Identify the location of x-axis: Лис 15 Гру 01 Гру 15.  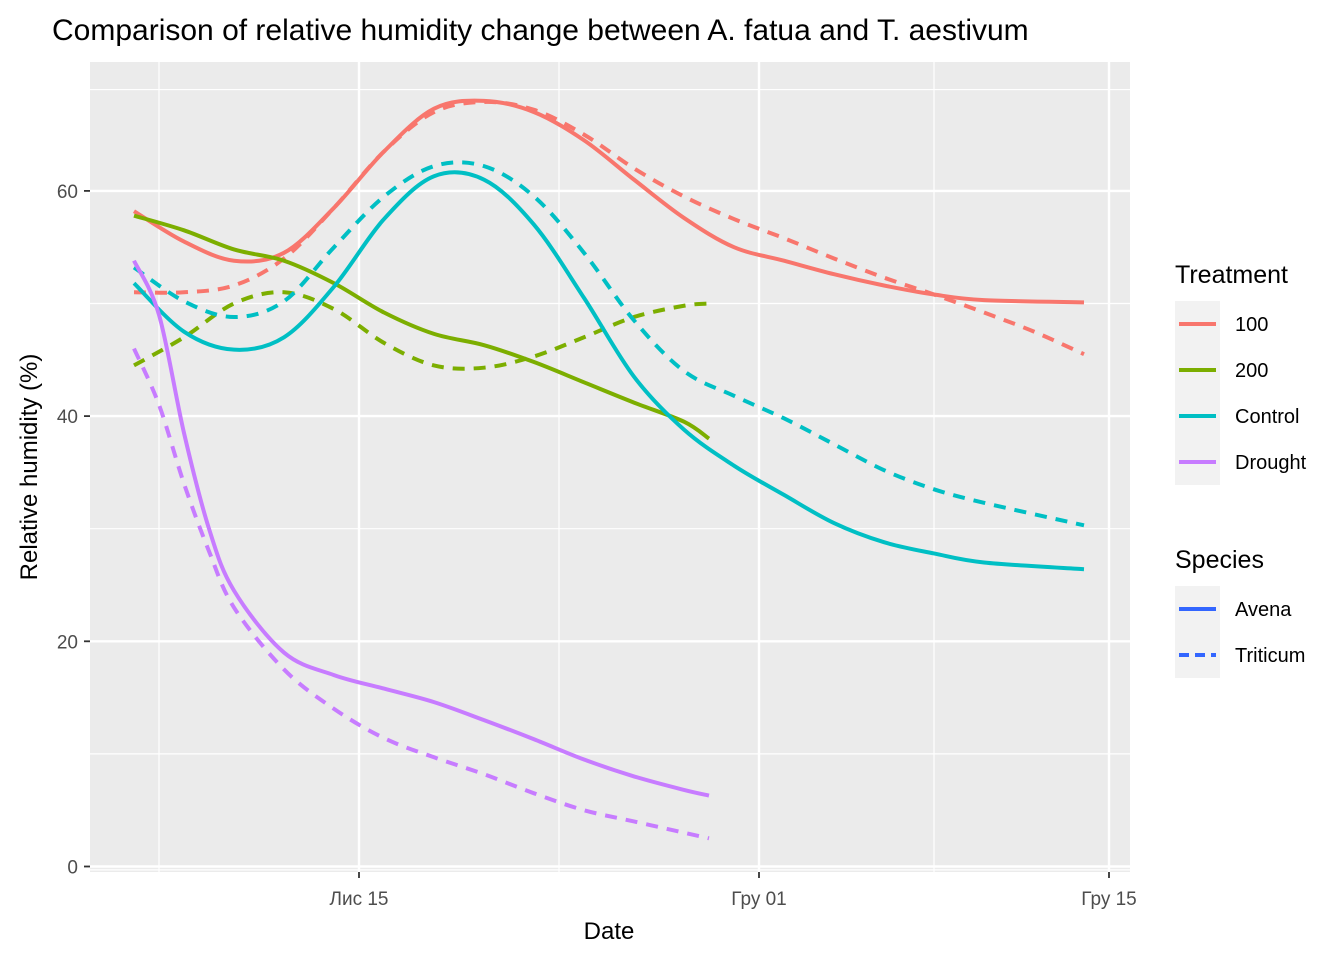
(733, 891).